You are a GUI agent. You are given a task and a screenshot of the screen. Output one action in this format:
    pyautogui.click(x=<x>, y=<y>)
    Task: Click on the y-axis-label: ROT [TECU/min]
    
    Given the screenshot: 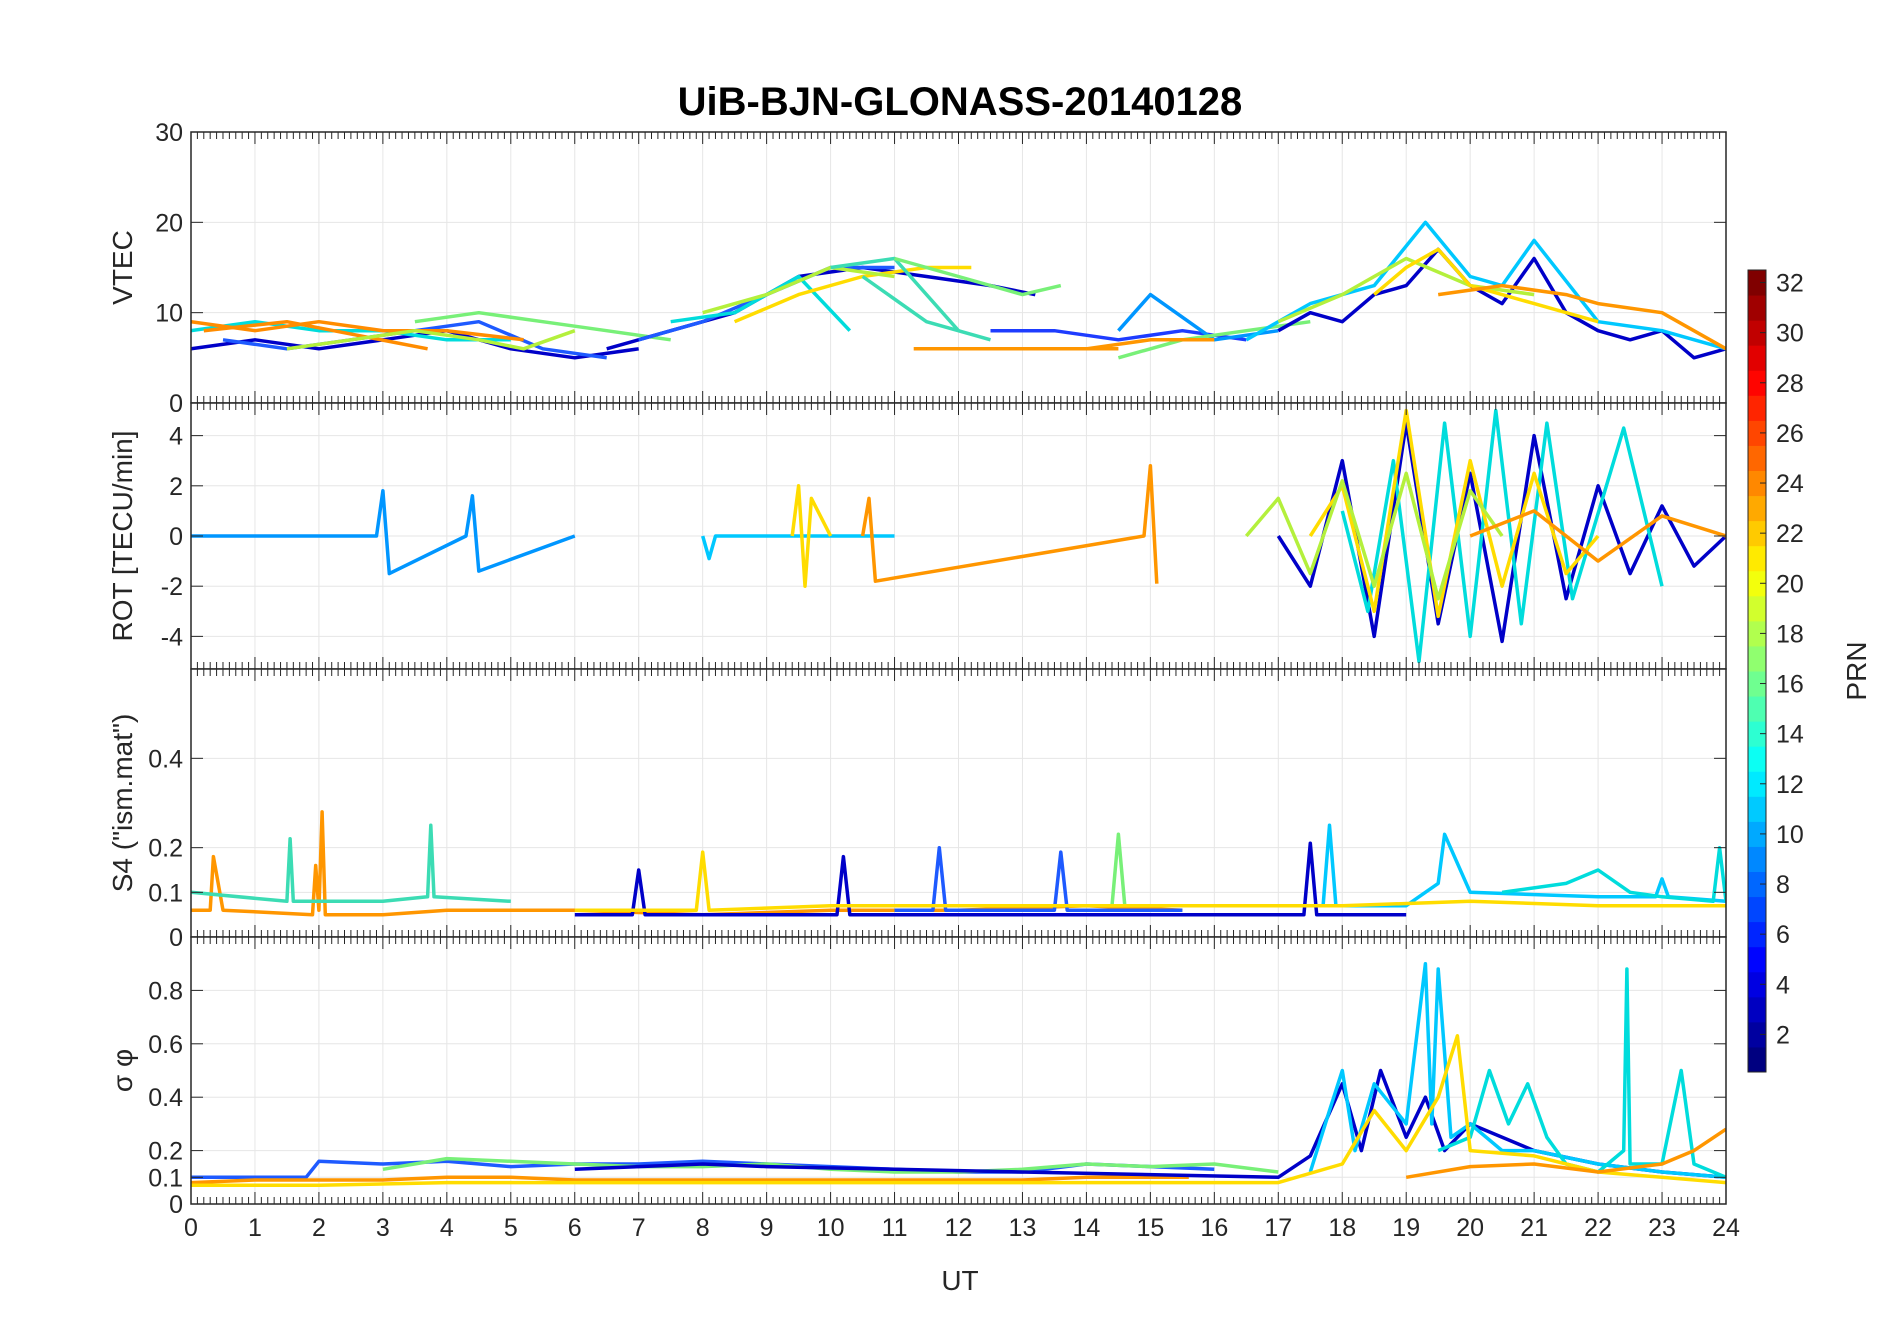 What is the action you would take?
    pyautogui.click(x=122, y=535)
    